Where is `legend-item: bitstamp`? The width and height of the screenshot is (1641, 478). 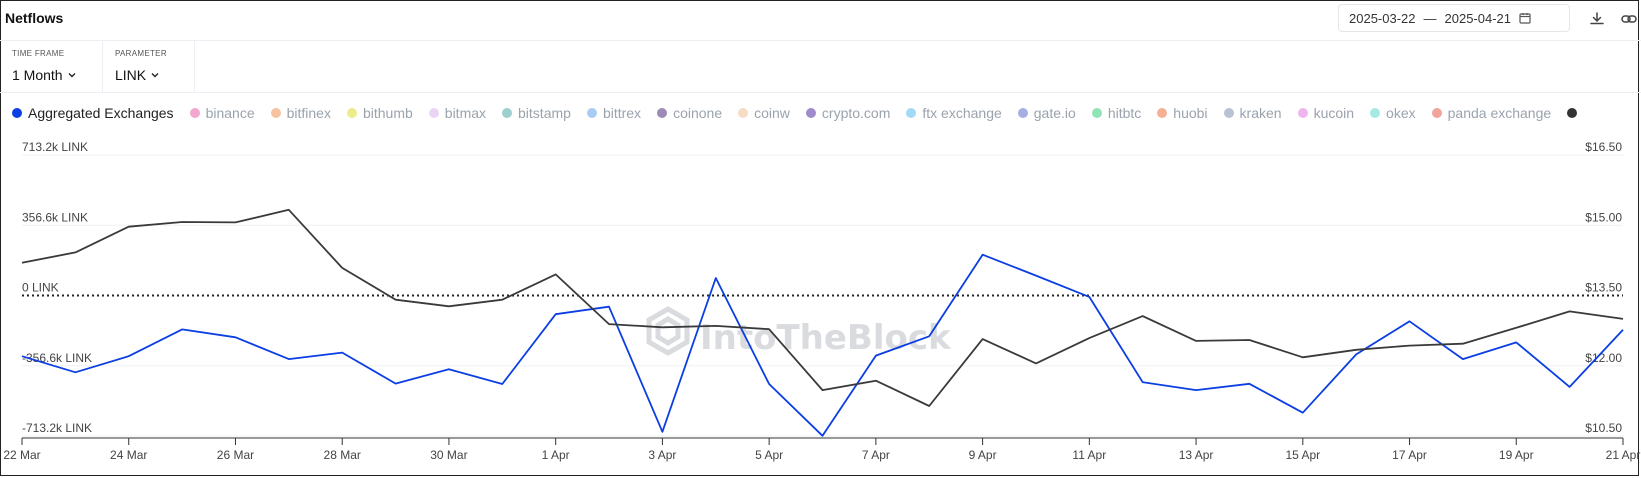
legend-item: bitstamp is located at coordinates (536, 113).